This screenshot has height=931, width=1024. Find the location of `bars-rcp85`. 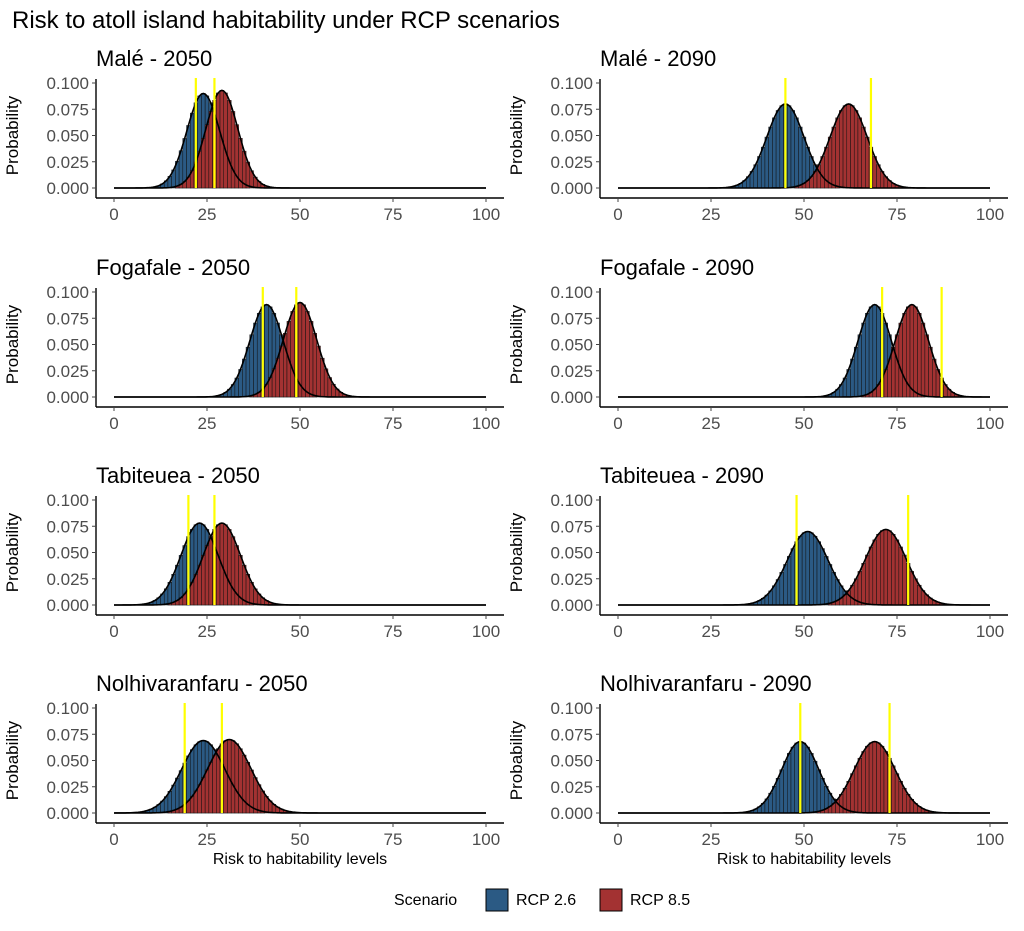

bars-rcp85 is located at coordinates (229, 776).